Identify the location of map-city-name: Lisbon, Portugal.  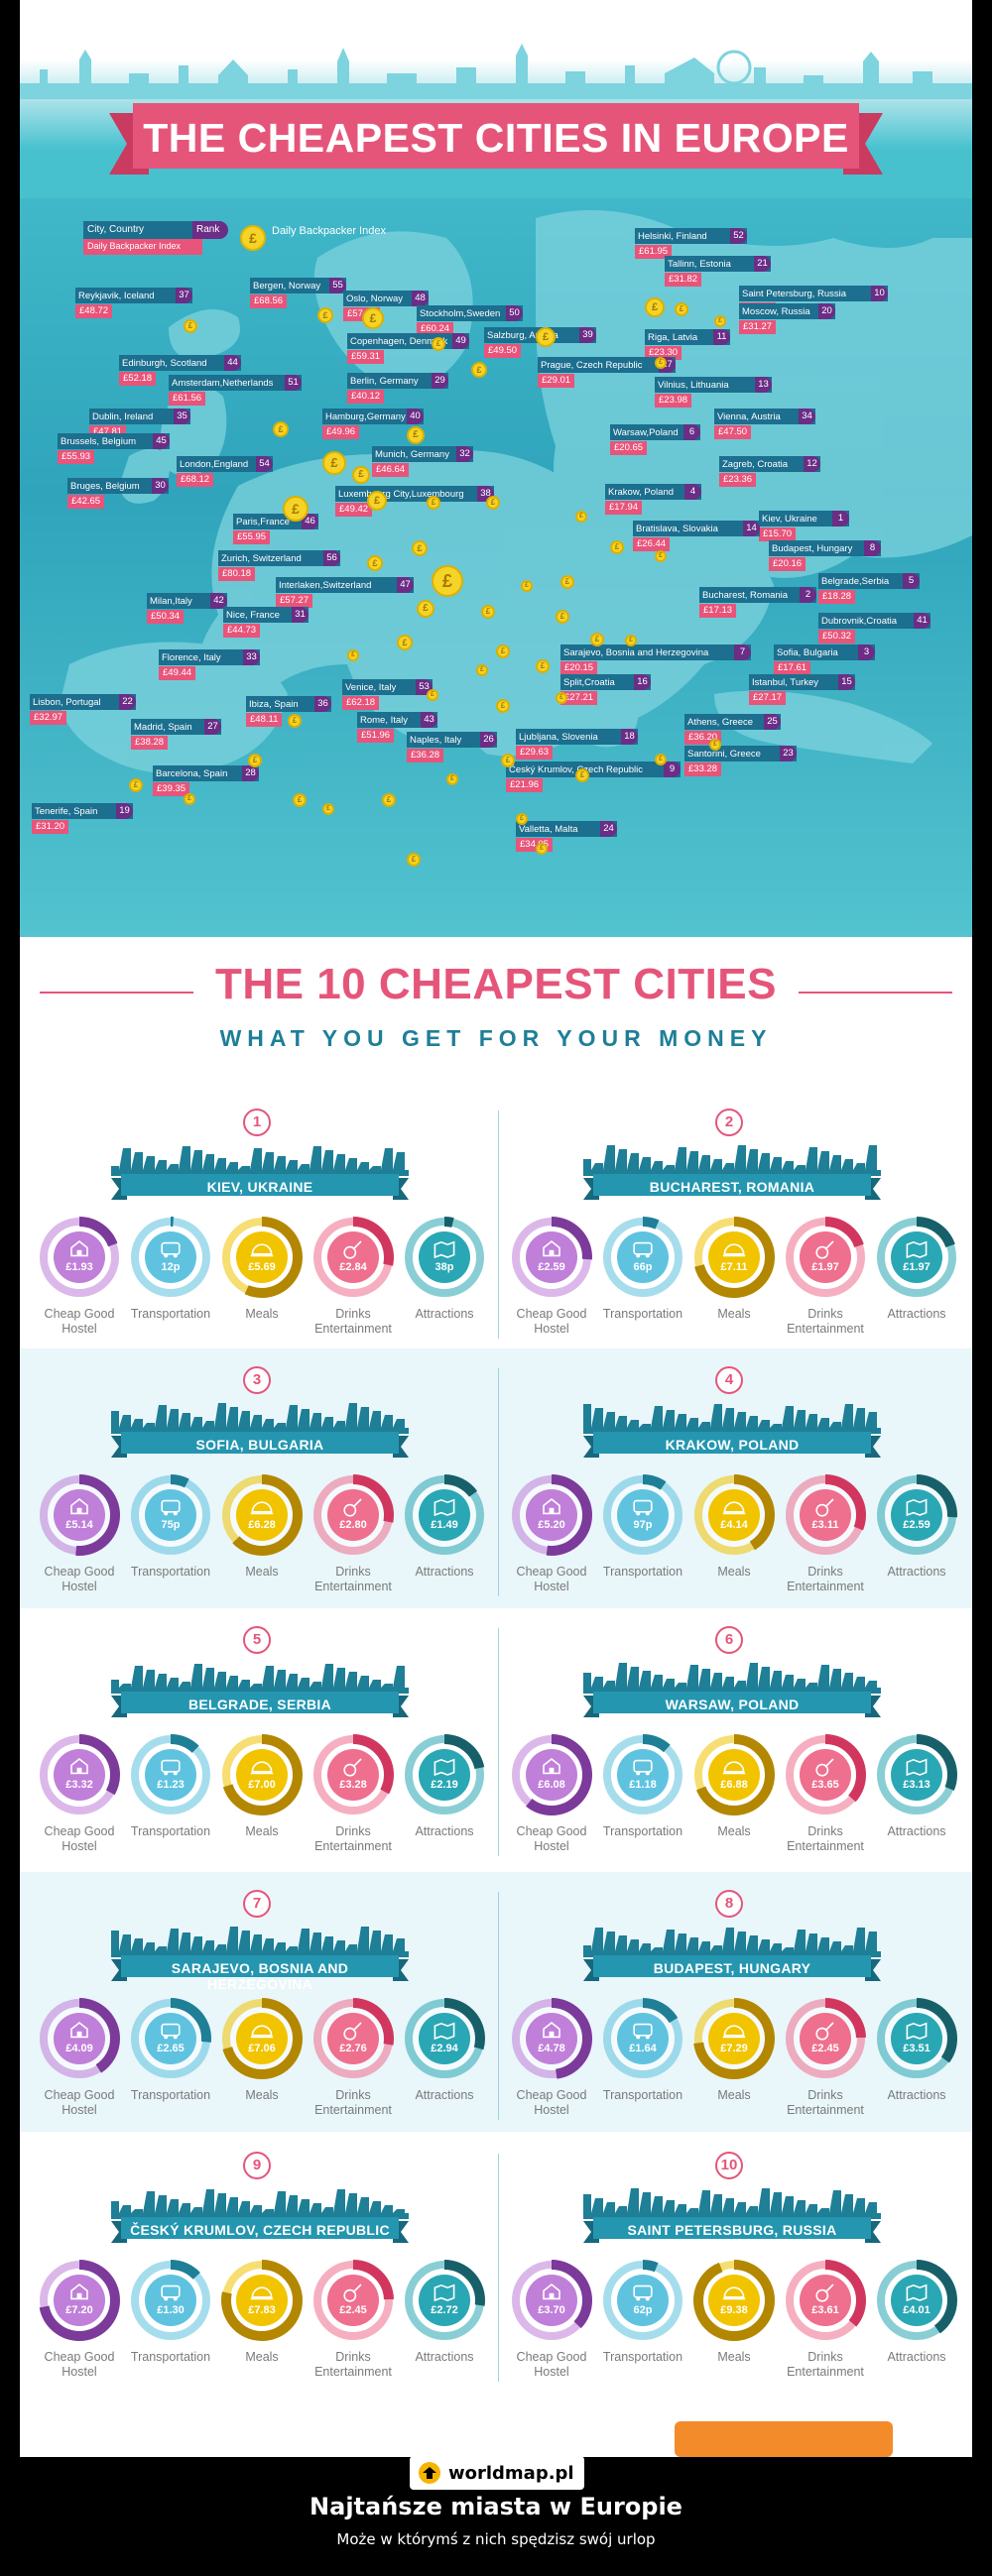
(83, 702).